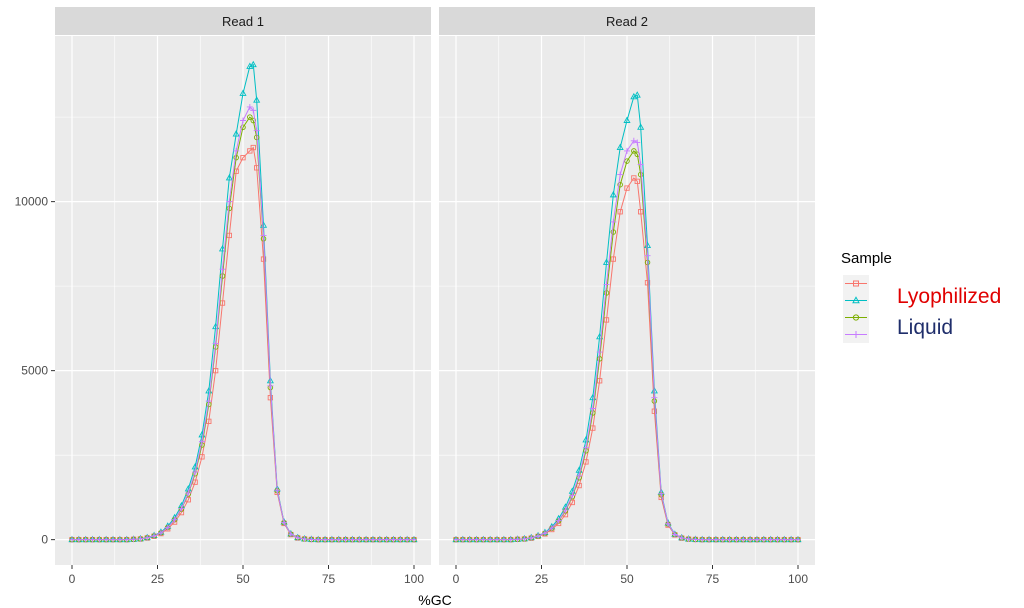  Describe the element at coordinates (243, 21) in the screenshot. I see `facet-strip` at that location.